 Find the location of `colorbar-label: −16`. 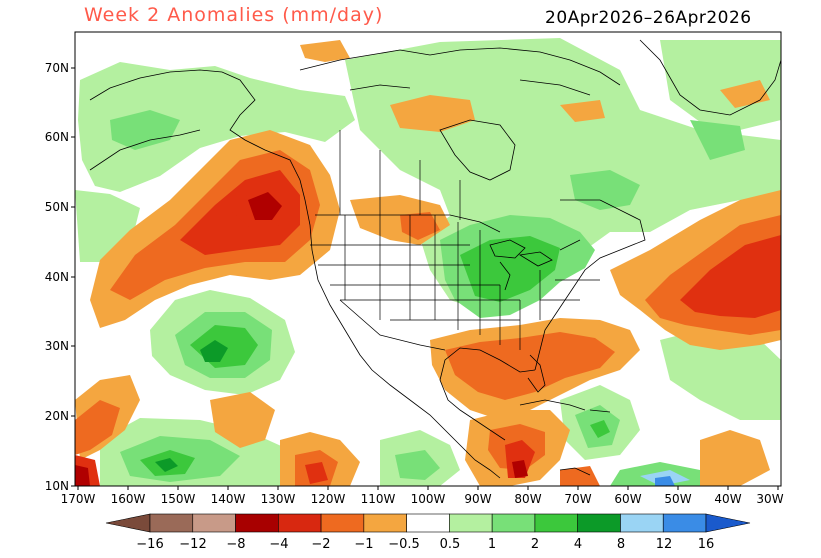

colorbar-label: −16 is located at coordinates (149, 544).